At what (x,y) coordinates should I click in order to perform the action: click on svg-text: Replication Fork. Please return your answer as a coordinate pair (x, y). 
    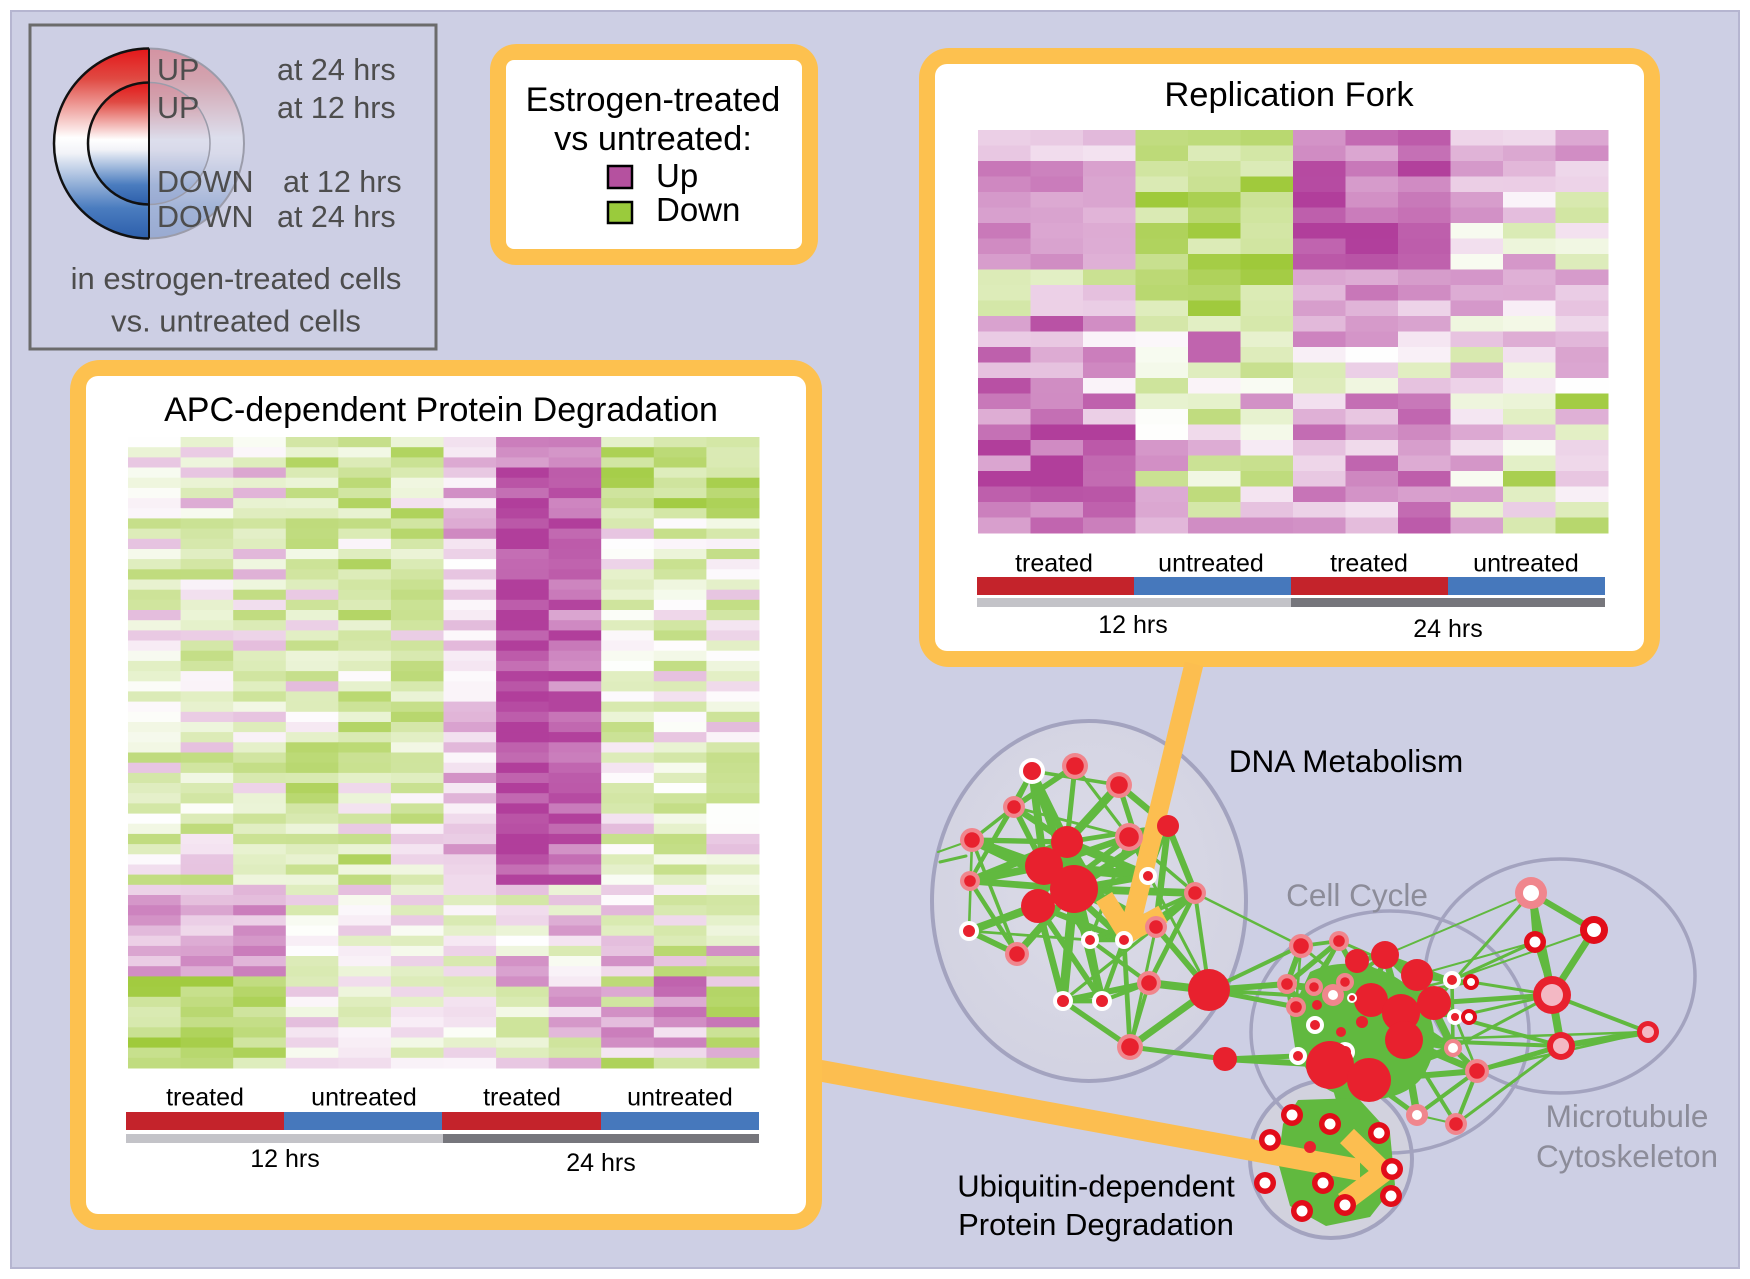
    Looking at the image, I should click on (1289, 95).